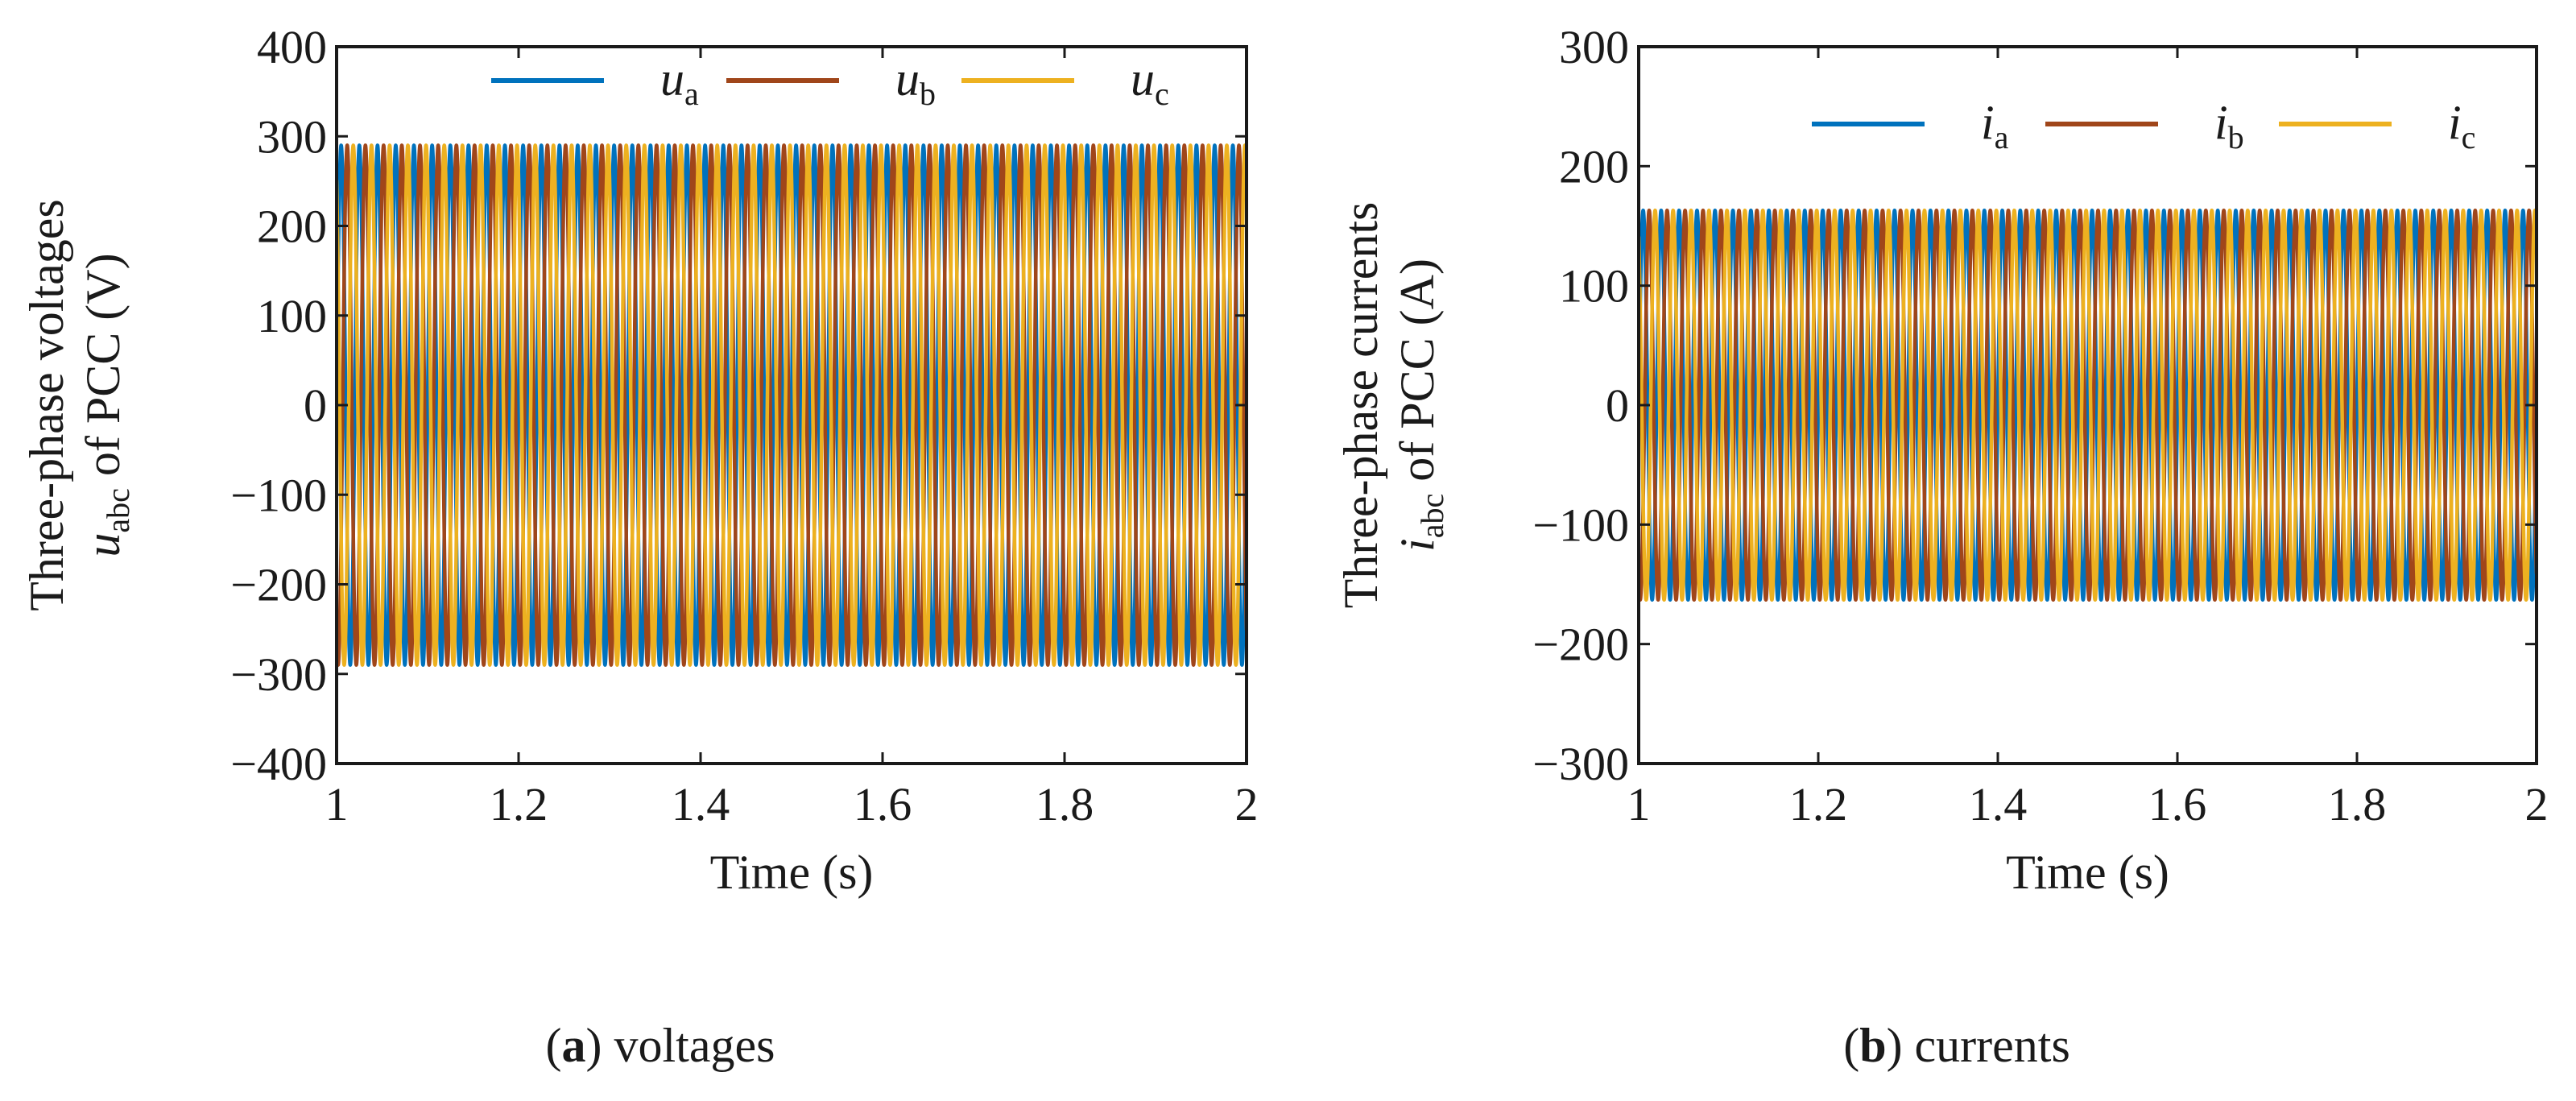  Describe the element at coordinates (1432, 516) in the screenshot. I see `currents-y-subscript: abc` at that location.